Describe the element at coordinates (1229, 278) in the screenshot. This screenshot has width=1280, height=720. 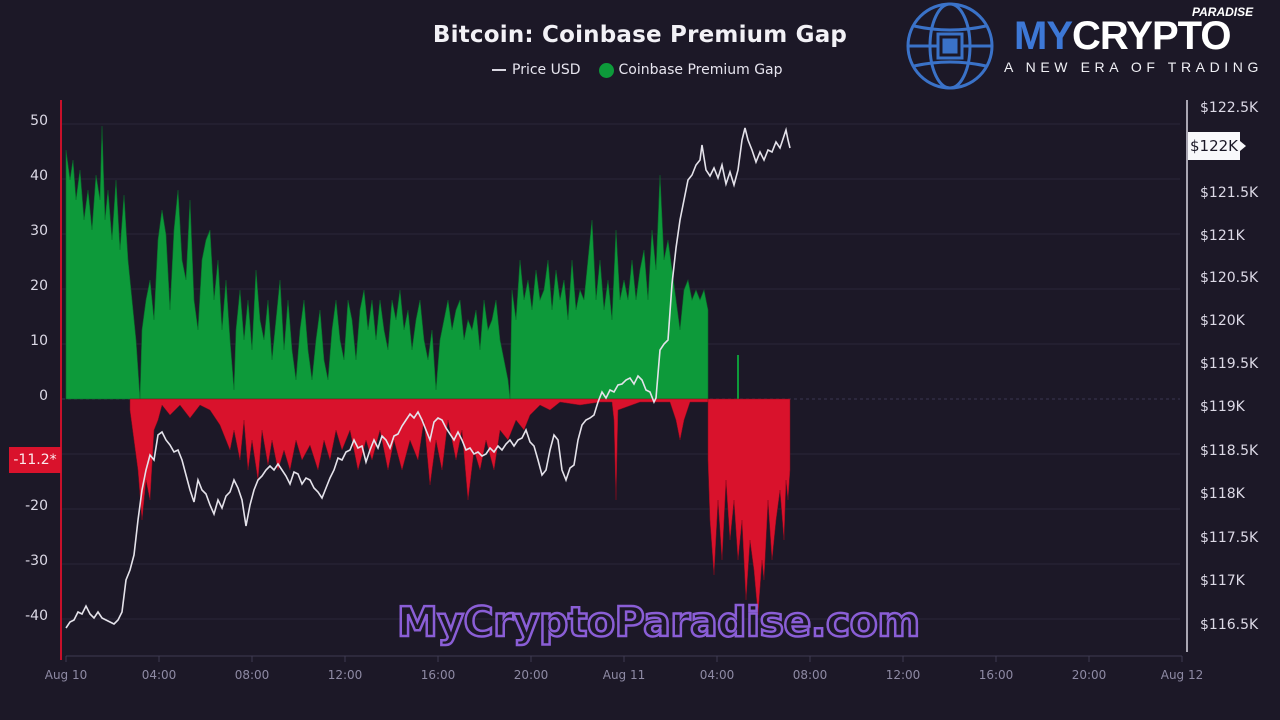
I see `right-axis-tick: $120.5K` at that location.